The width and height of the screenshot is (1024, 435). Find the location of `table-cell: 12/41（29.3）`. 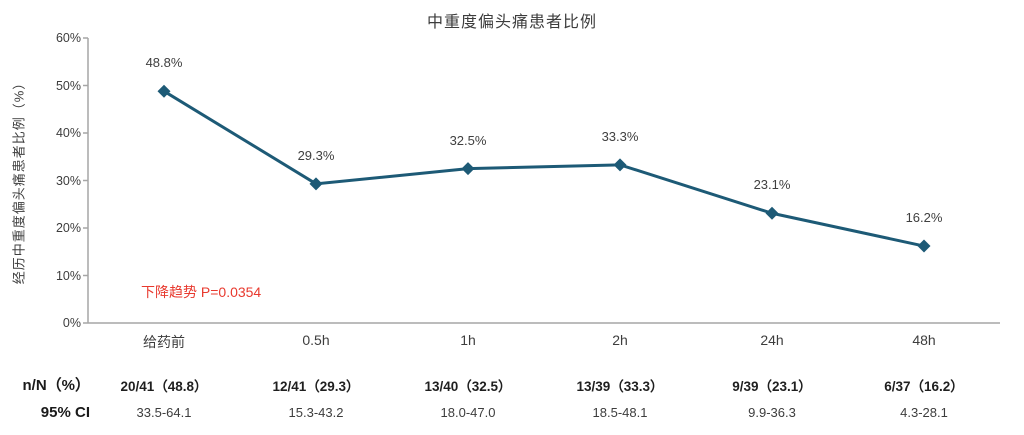

table-cell: 12/41（29.3） is located at coordinates (316, 386).